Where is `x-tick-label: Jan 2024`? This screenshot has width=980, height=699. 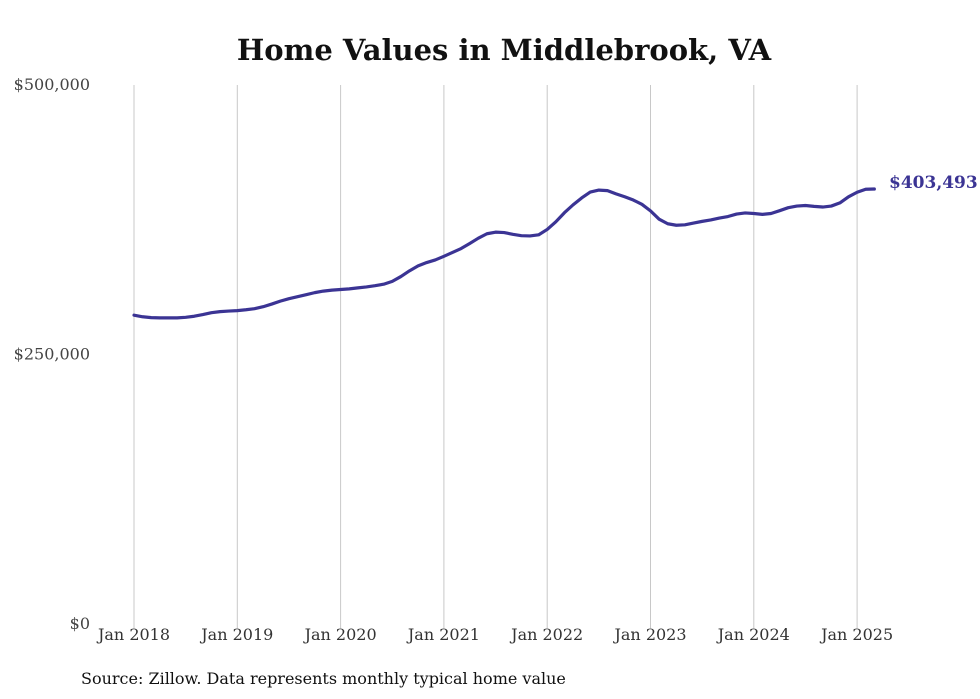
x-tick-label: Jan 2024 is located at coordinates (753, 634).